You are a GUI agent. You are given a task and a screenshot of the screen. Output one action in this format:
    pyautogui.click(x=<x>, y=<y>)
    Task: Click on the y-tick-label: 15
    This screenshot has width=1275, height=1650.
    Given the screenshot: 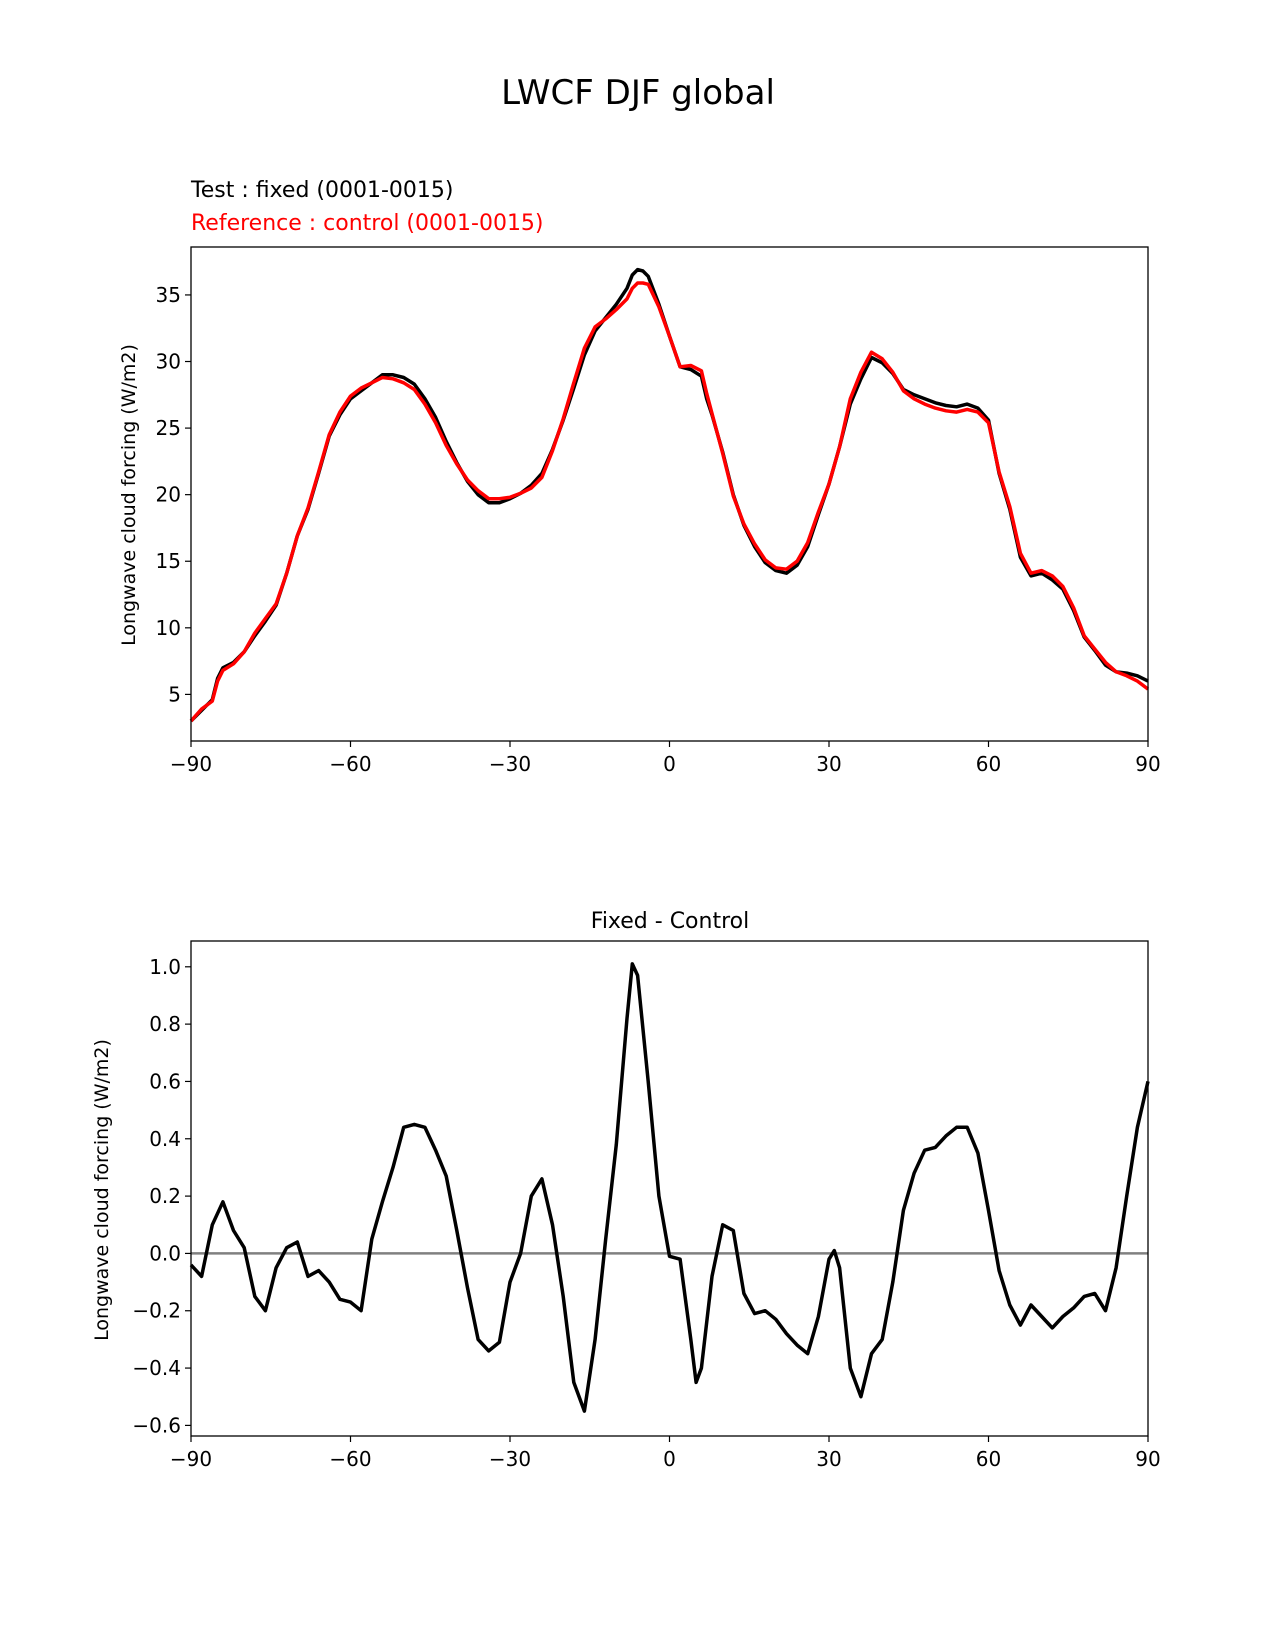 What is the action you would take?
    pyautogui.click(x=168, y=561)
    